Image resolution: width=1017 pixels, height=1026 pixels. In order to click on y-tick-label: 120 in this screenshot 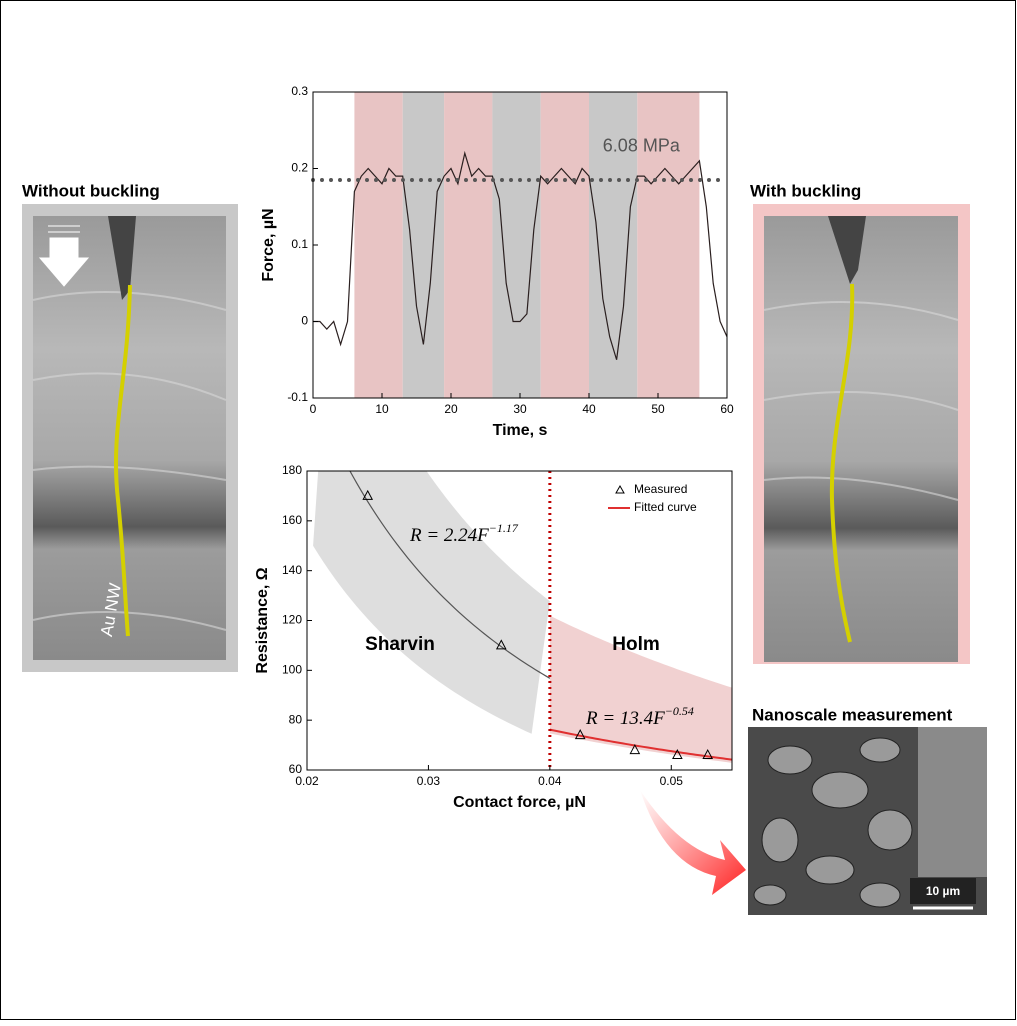, I will do `click(292, 620)`.